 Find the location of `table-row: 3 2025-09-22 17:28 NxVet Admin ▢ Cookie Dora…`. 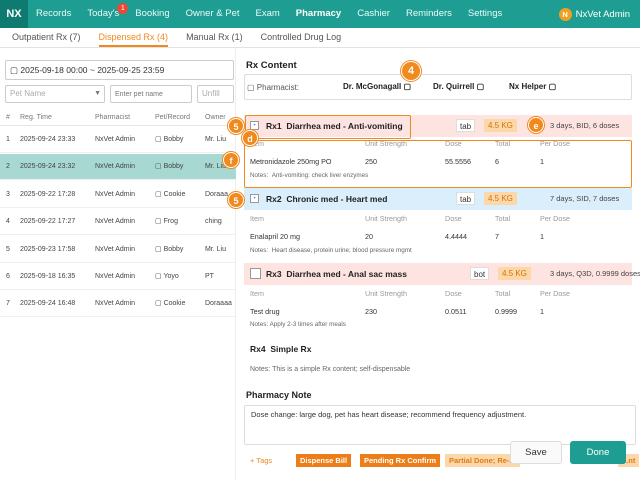

table-row: 3 2025-09-22 17:28 NxVet Admin ▢ Cookie Dora… is located at coordinates (118, 195).